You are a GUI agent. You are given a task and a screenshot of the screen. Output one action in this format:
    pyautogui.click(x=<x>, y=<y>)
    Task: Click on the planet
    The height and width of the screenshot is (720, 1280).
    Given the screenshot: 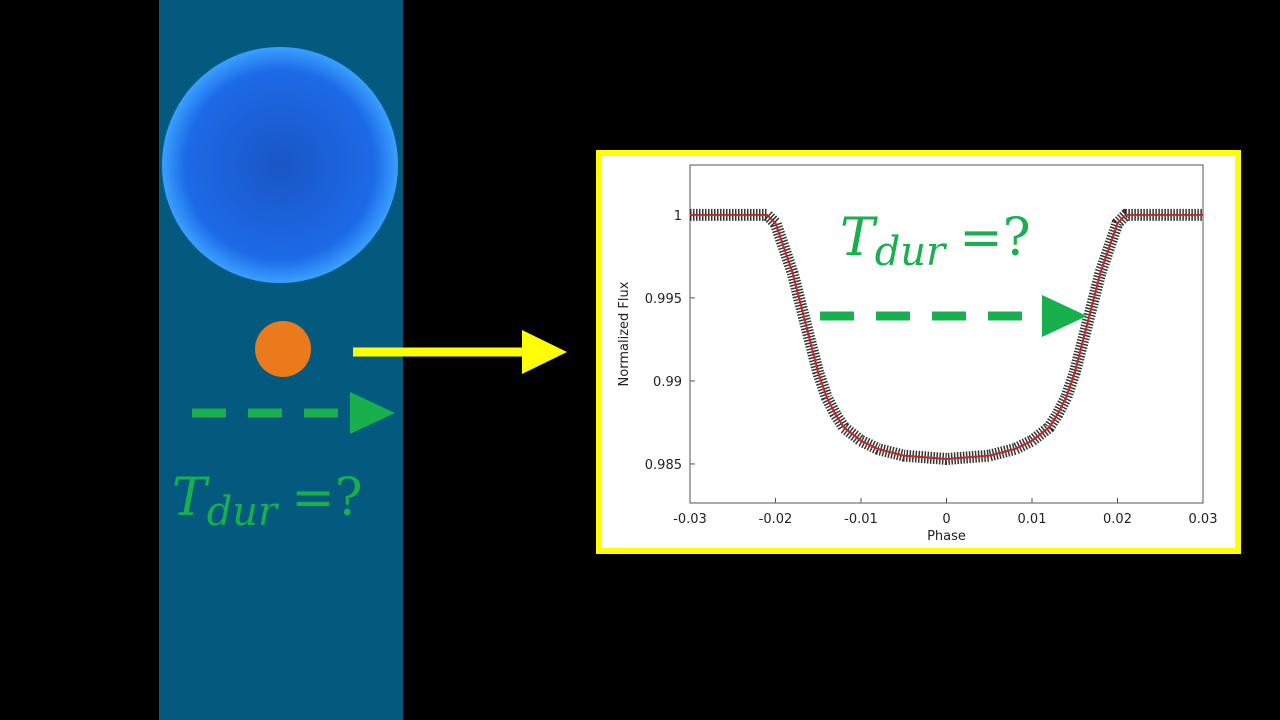 What is the action you would take?
    pyautogui.click(x=283, y=349)
    